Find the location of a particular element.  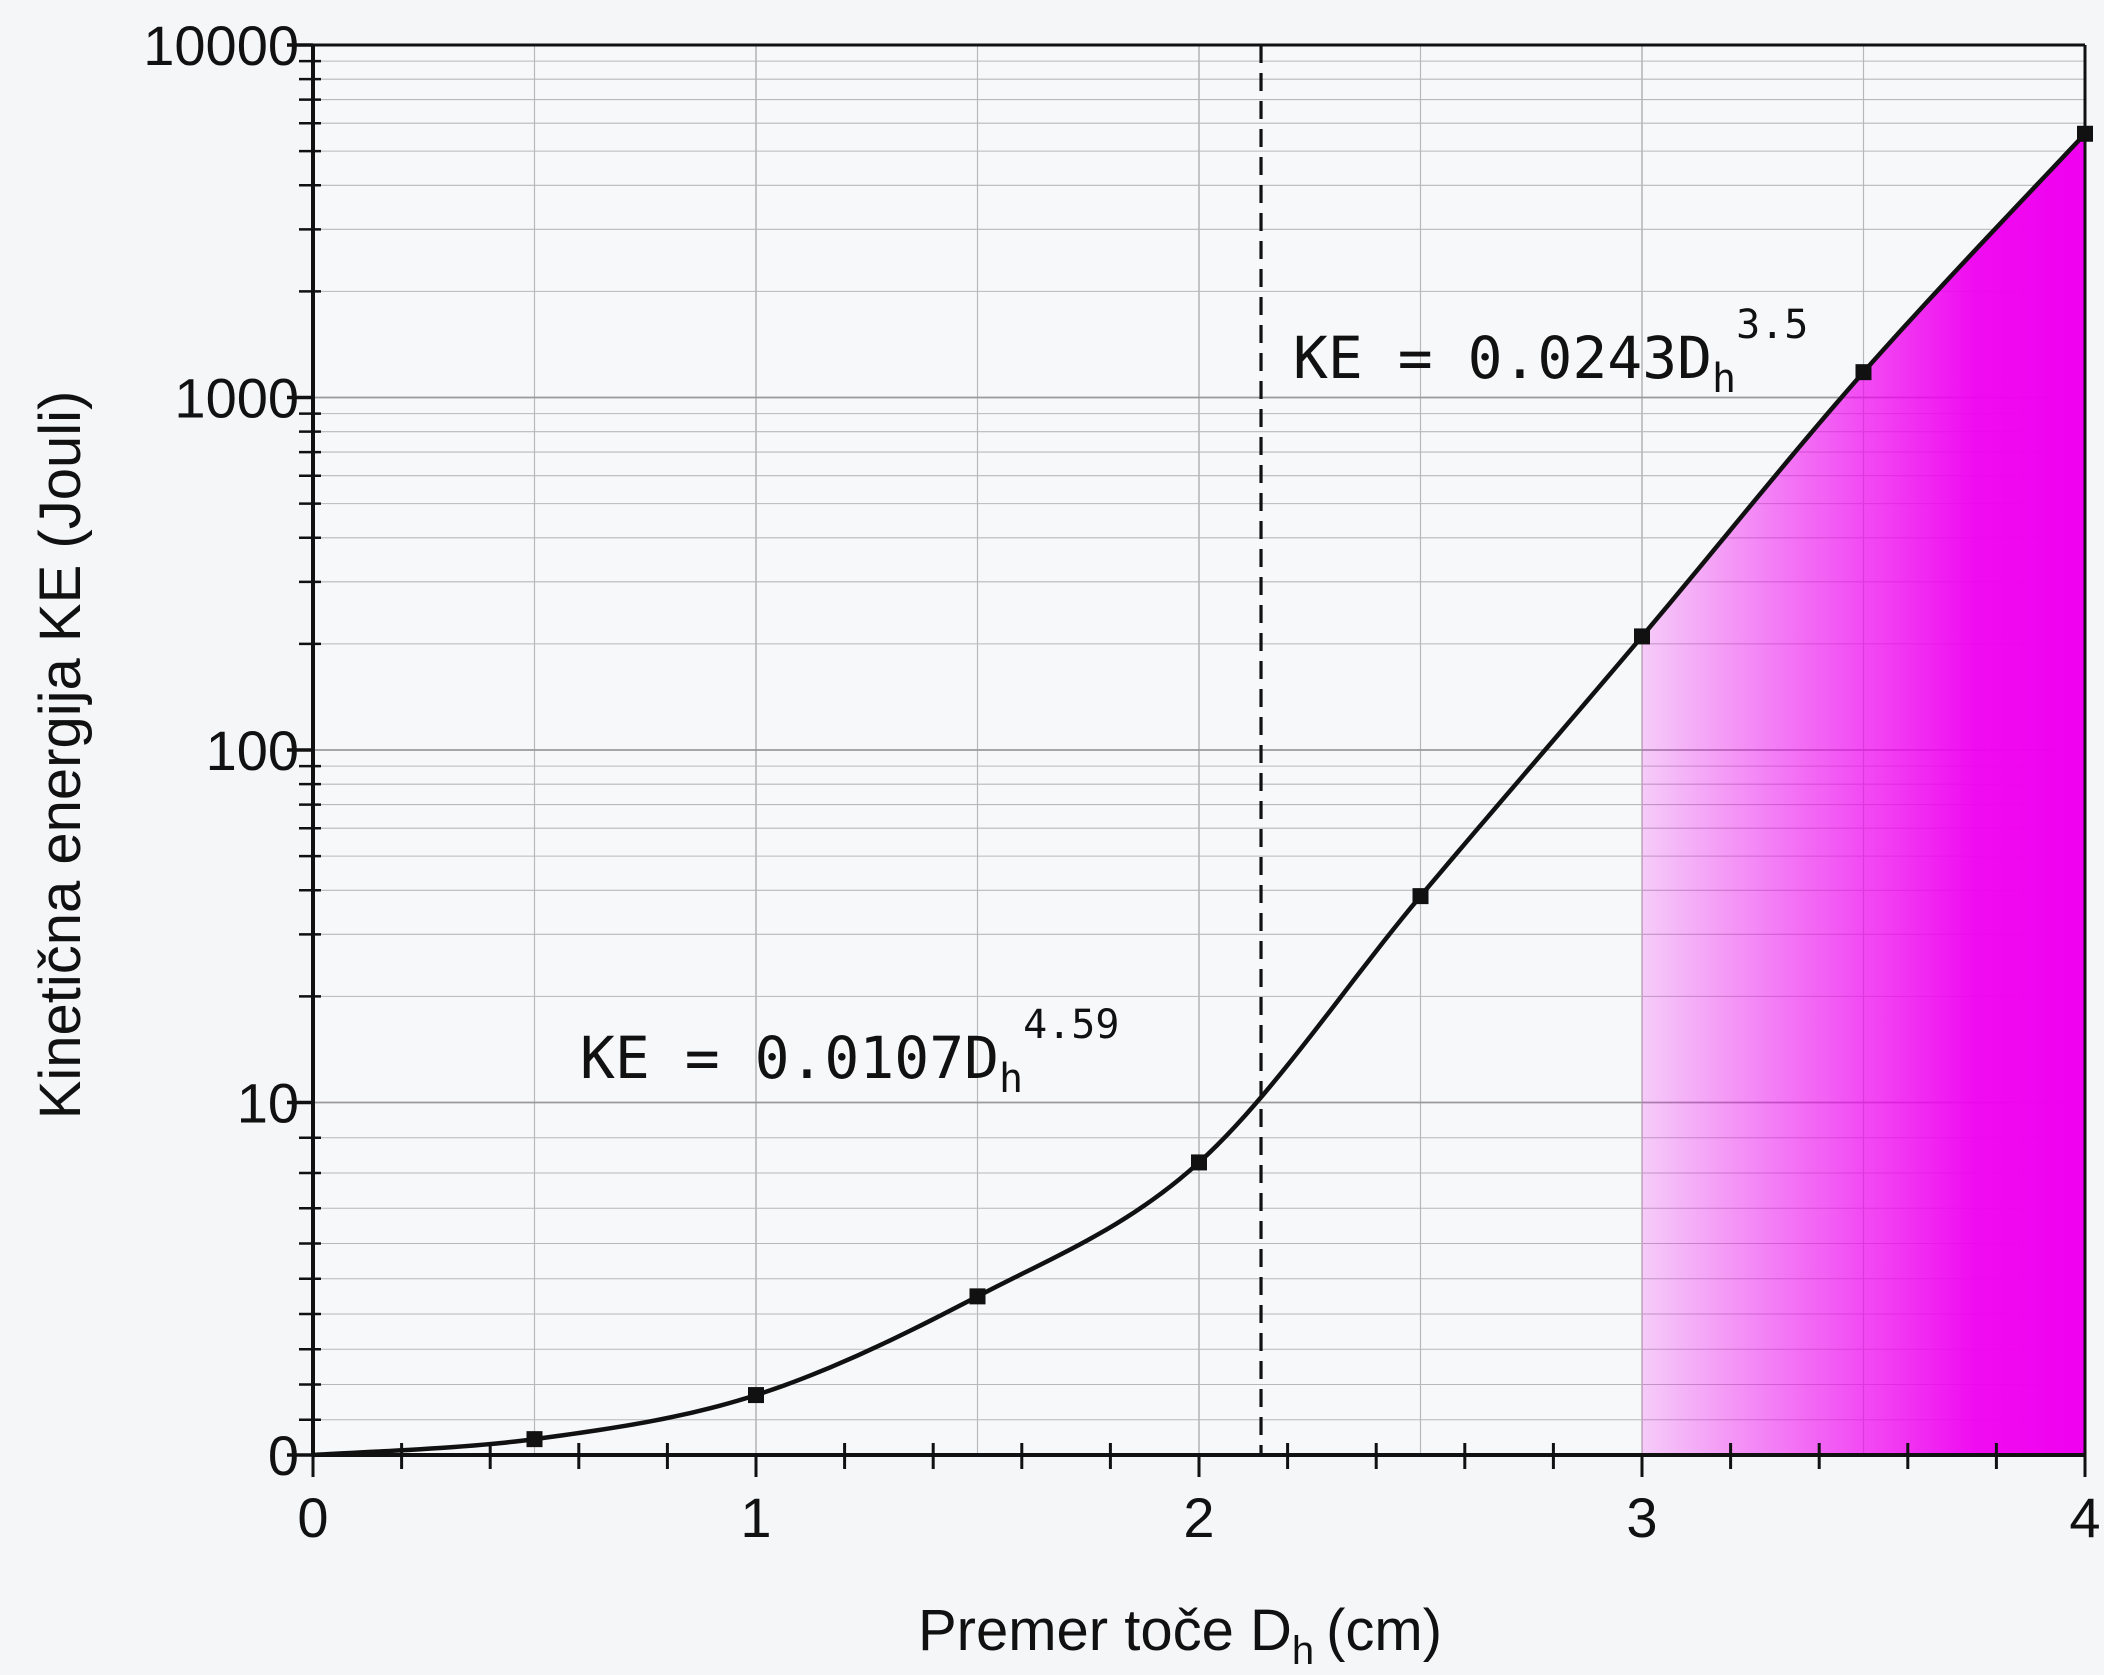

x-axis-label-unit: (cm) is located at coordinates (1384, 1630).